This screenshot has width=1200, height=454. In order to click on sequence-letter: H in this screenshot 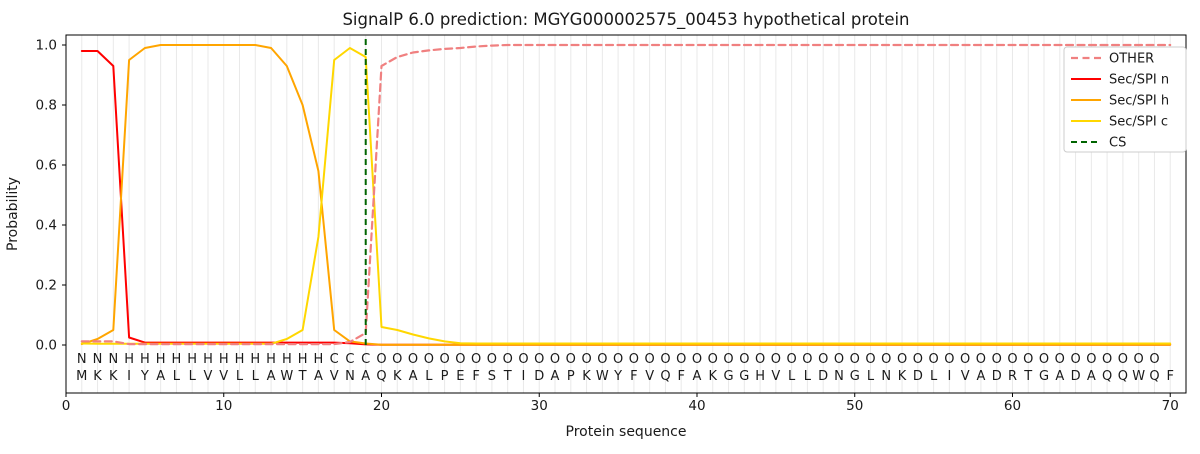, I will do `click(760, 376)`.